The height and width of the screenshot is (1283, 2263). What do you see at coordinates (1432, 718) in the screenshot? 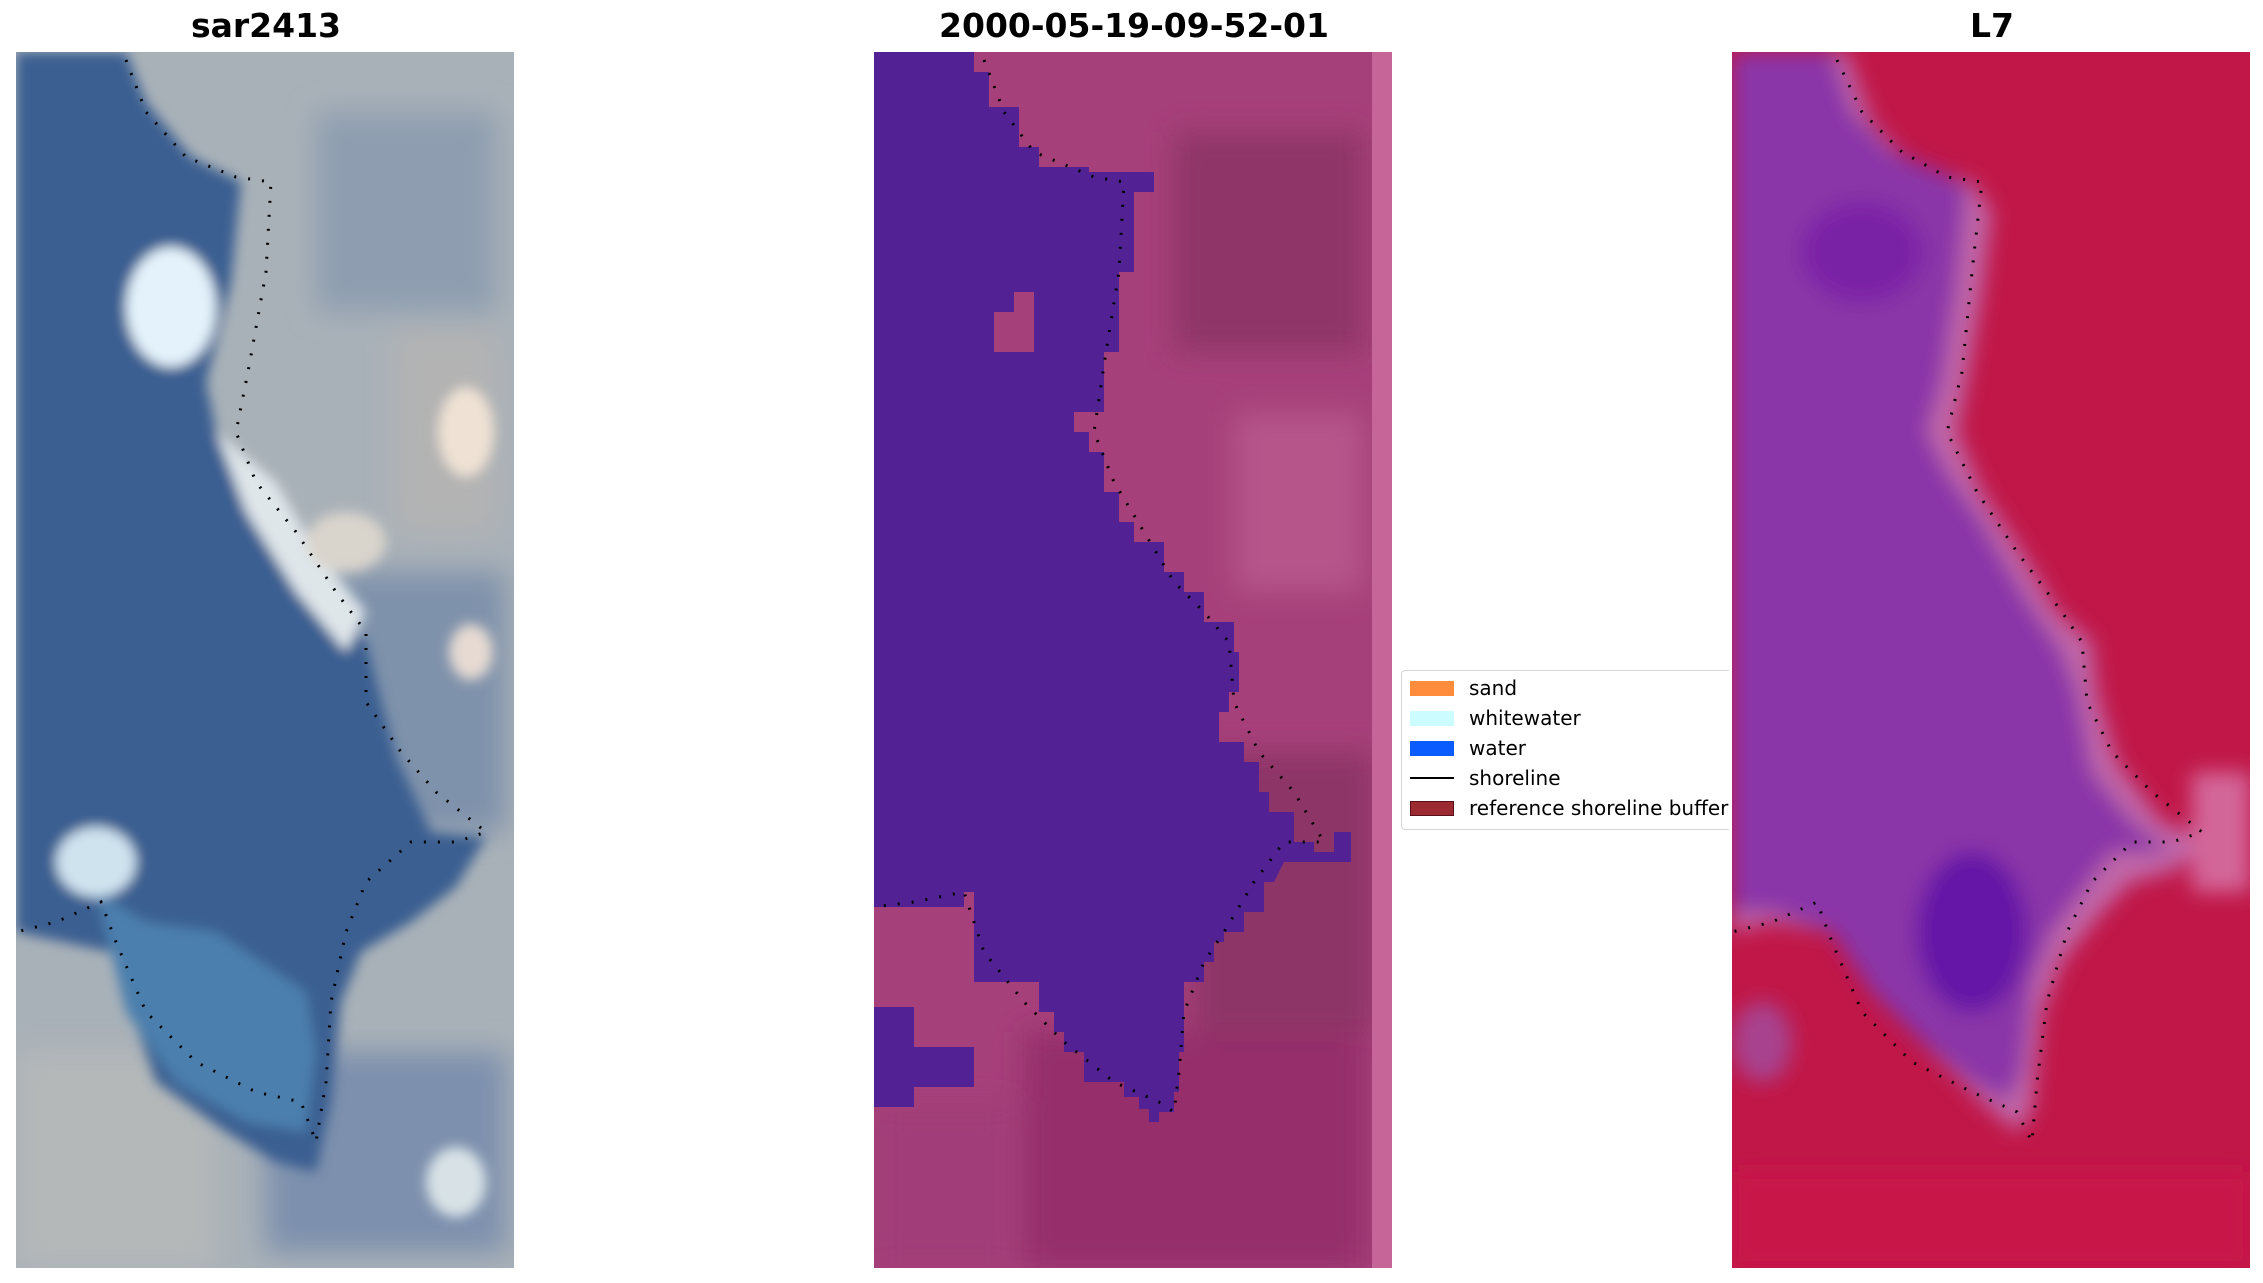
I see `whitewater-swatch` at bounding box center [1432, 718].